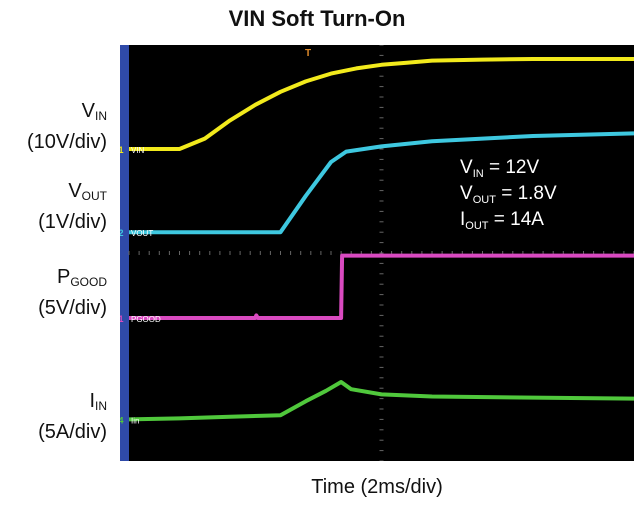 This screenshot has height=506, width=634. I want to click on tag-vin: VIN, so click(138, 150).